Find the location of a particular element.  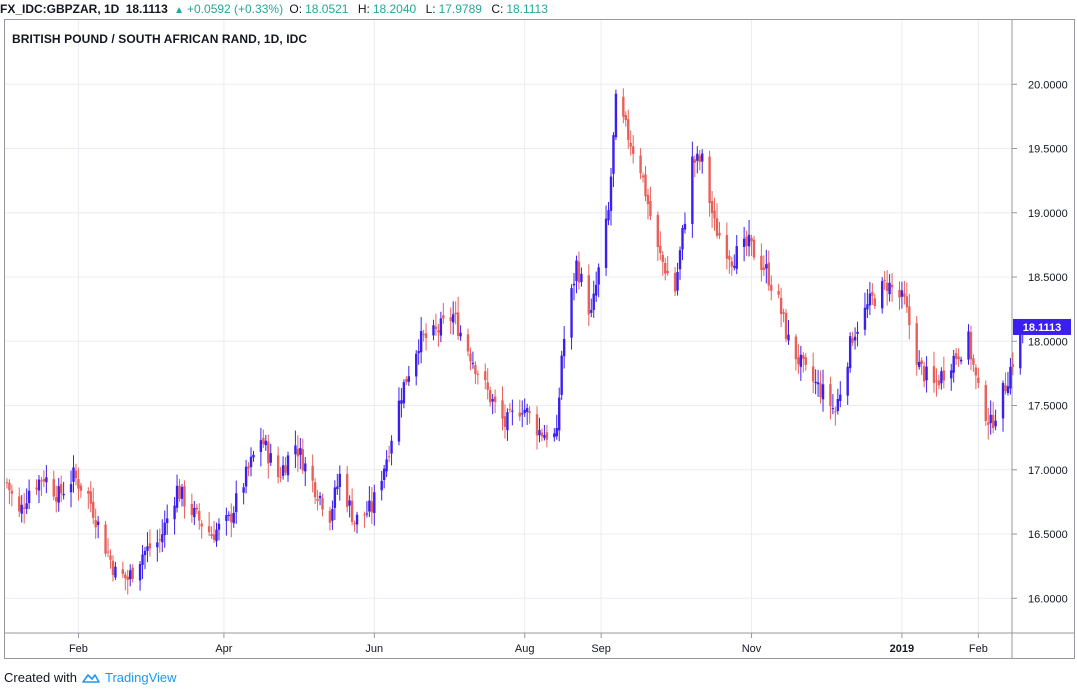

symbol-label: FX_IDC:GBPZAR, 1D is located at coordinates (60, 9).